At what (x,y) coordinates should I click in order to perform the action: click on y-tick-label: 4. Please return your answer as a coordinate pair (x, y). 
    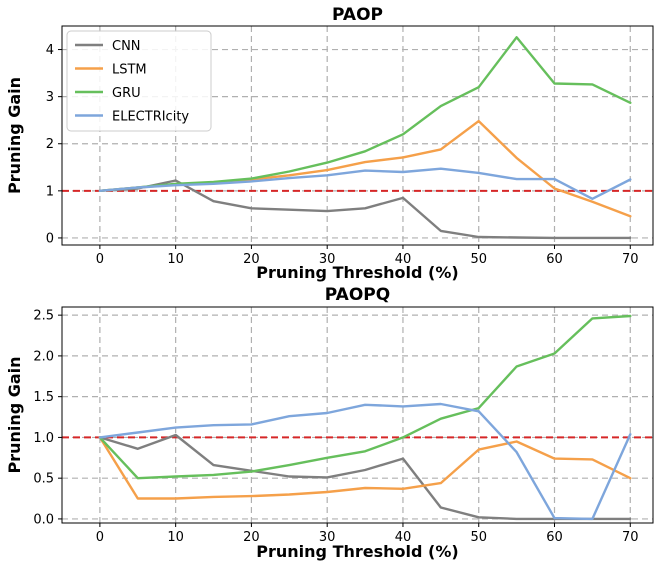
    Looking at the image, I should click on (50, 50).